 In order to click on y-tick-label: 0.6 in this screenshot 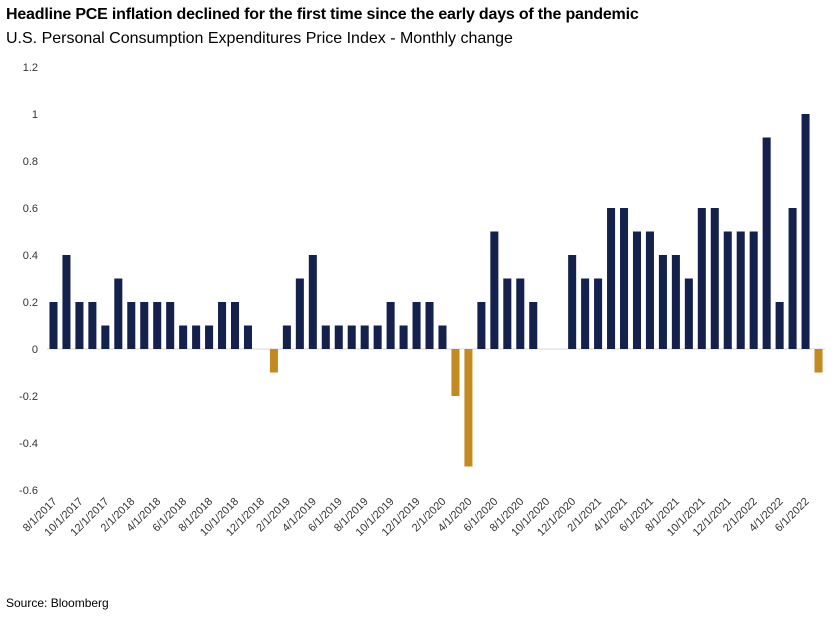, I will do `click(30, 209)`.